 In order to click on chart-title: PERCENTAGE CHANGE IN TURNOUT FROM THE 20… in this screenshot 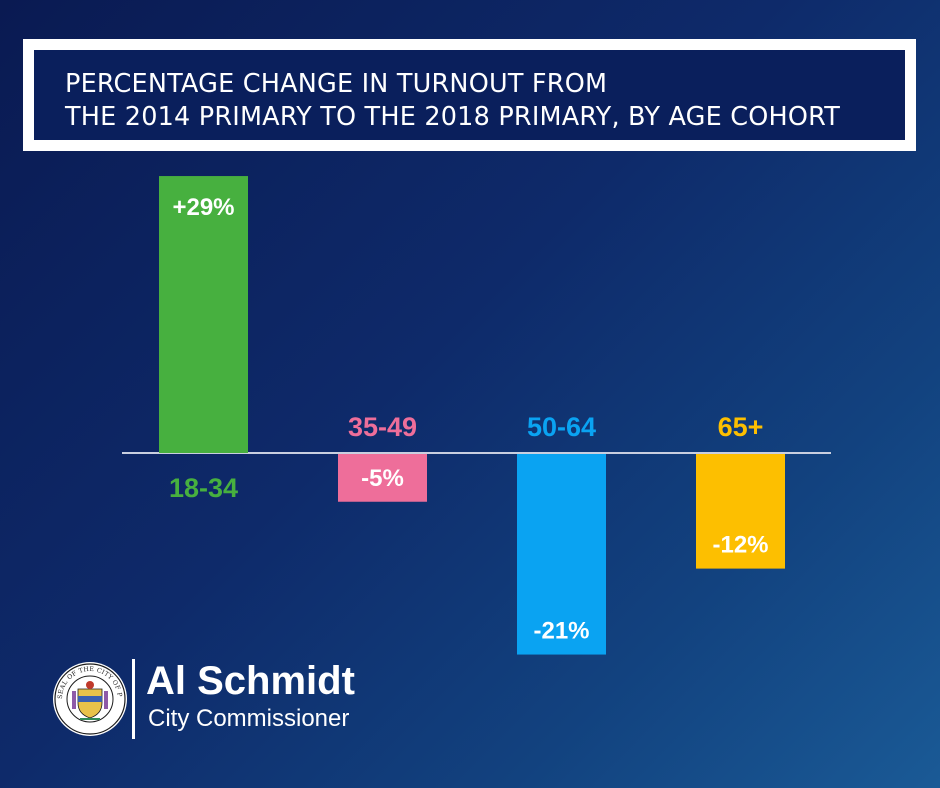, I will do `click(469, 95)`.